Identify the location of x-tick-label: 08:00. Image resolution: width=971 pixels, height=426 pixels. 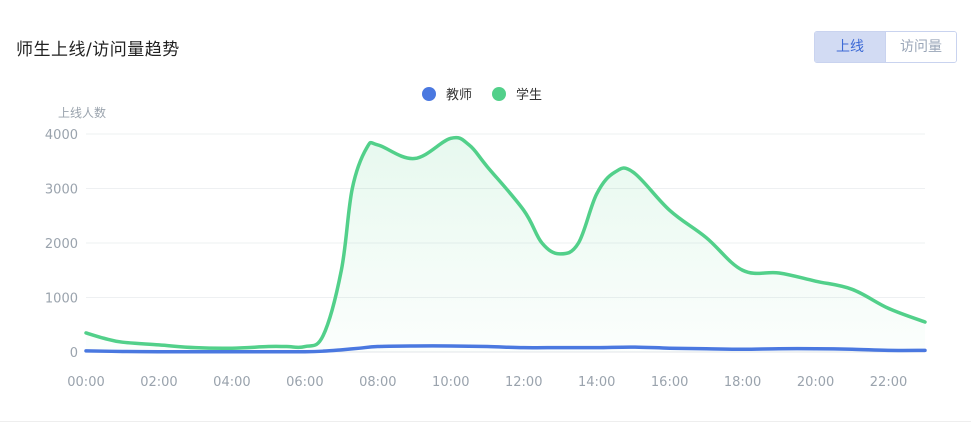
(377, 382).